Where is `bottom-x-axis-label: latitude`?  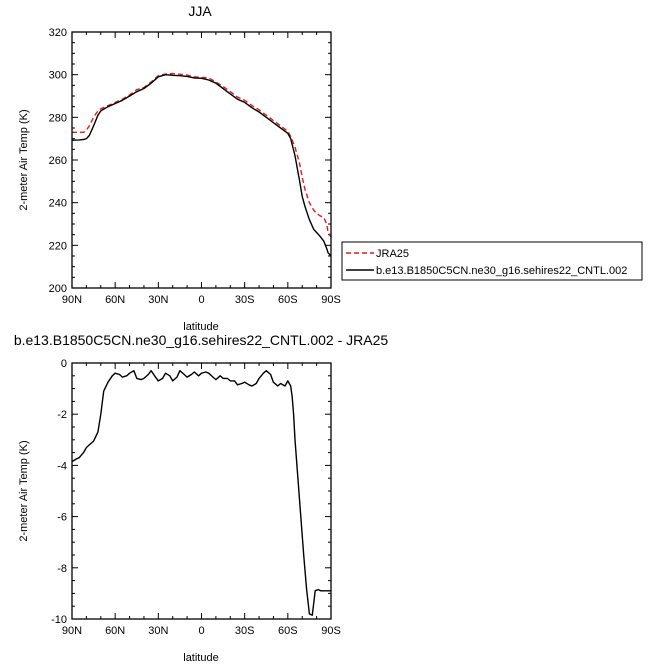 bottom-x-axis-label: latitude is located at coordinates (200, 658).